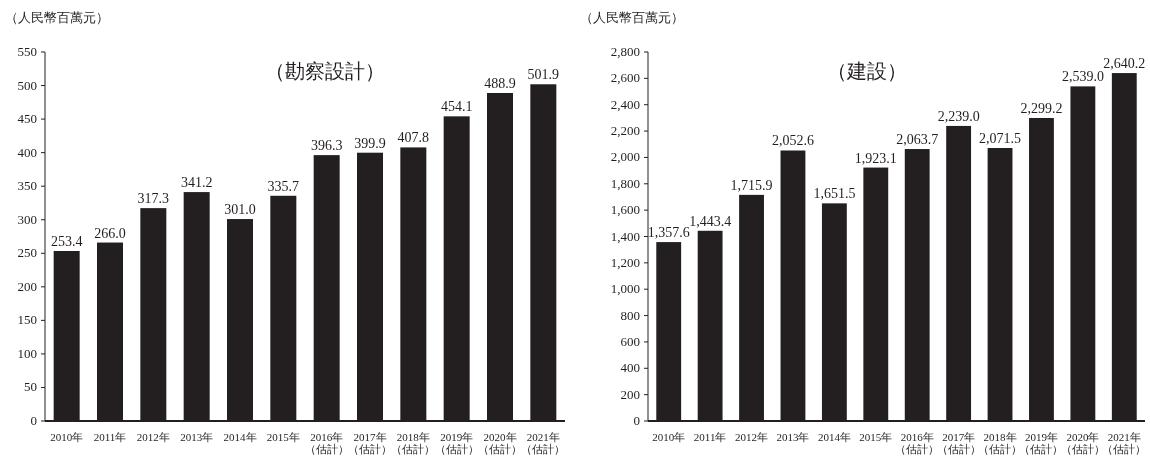 Image resolution: width=1150 pixels, height=463 pixels. I want to click on y-tick-label: 2,800, so click(625, 51).